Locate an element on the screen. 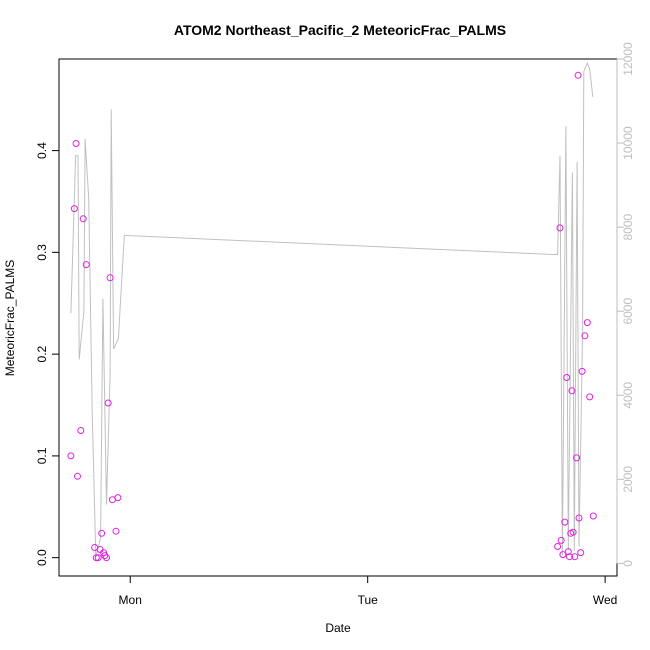 The image size is (650, 650). x-tick-label: Mon is located at coordinates (130, 600).